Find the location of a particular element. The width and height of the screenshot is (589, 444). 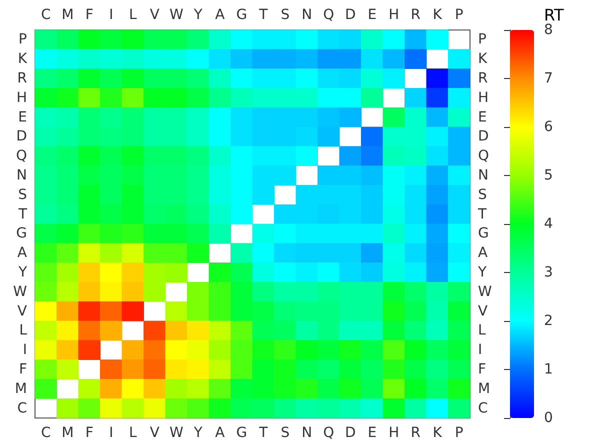

category-label: M is located at coordinates (68, 15).